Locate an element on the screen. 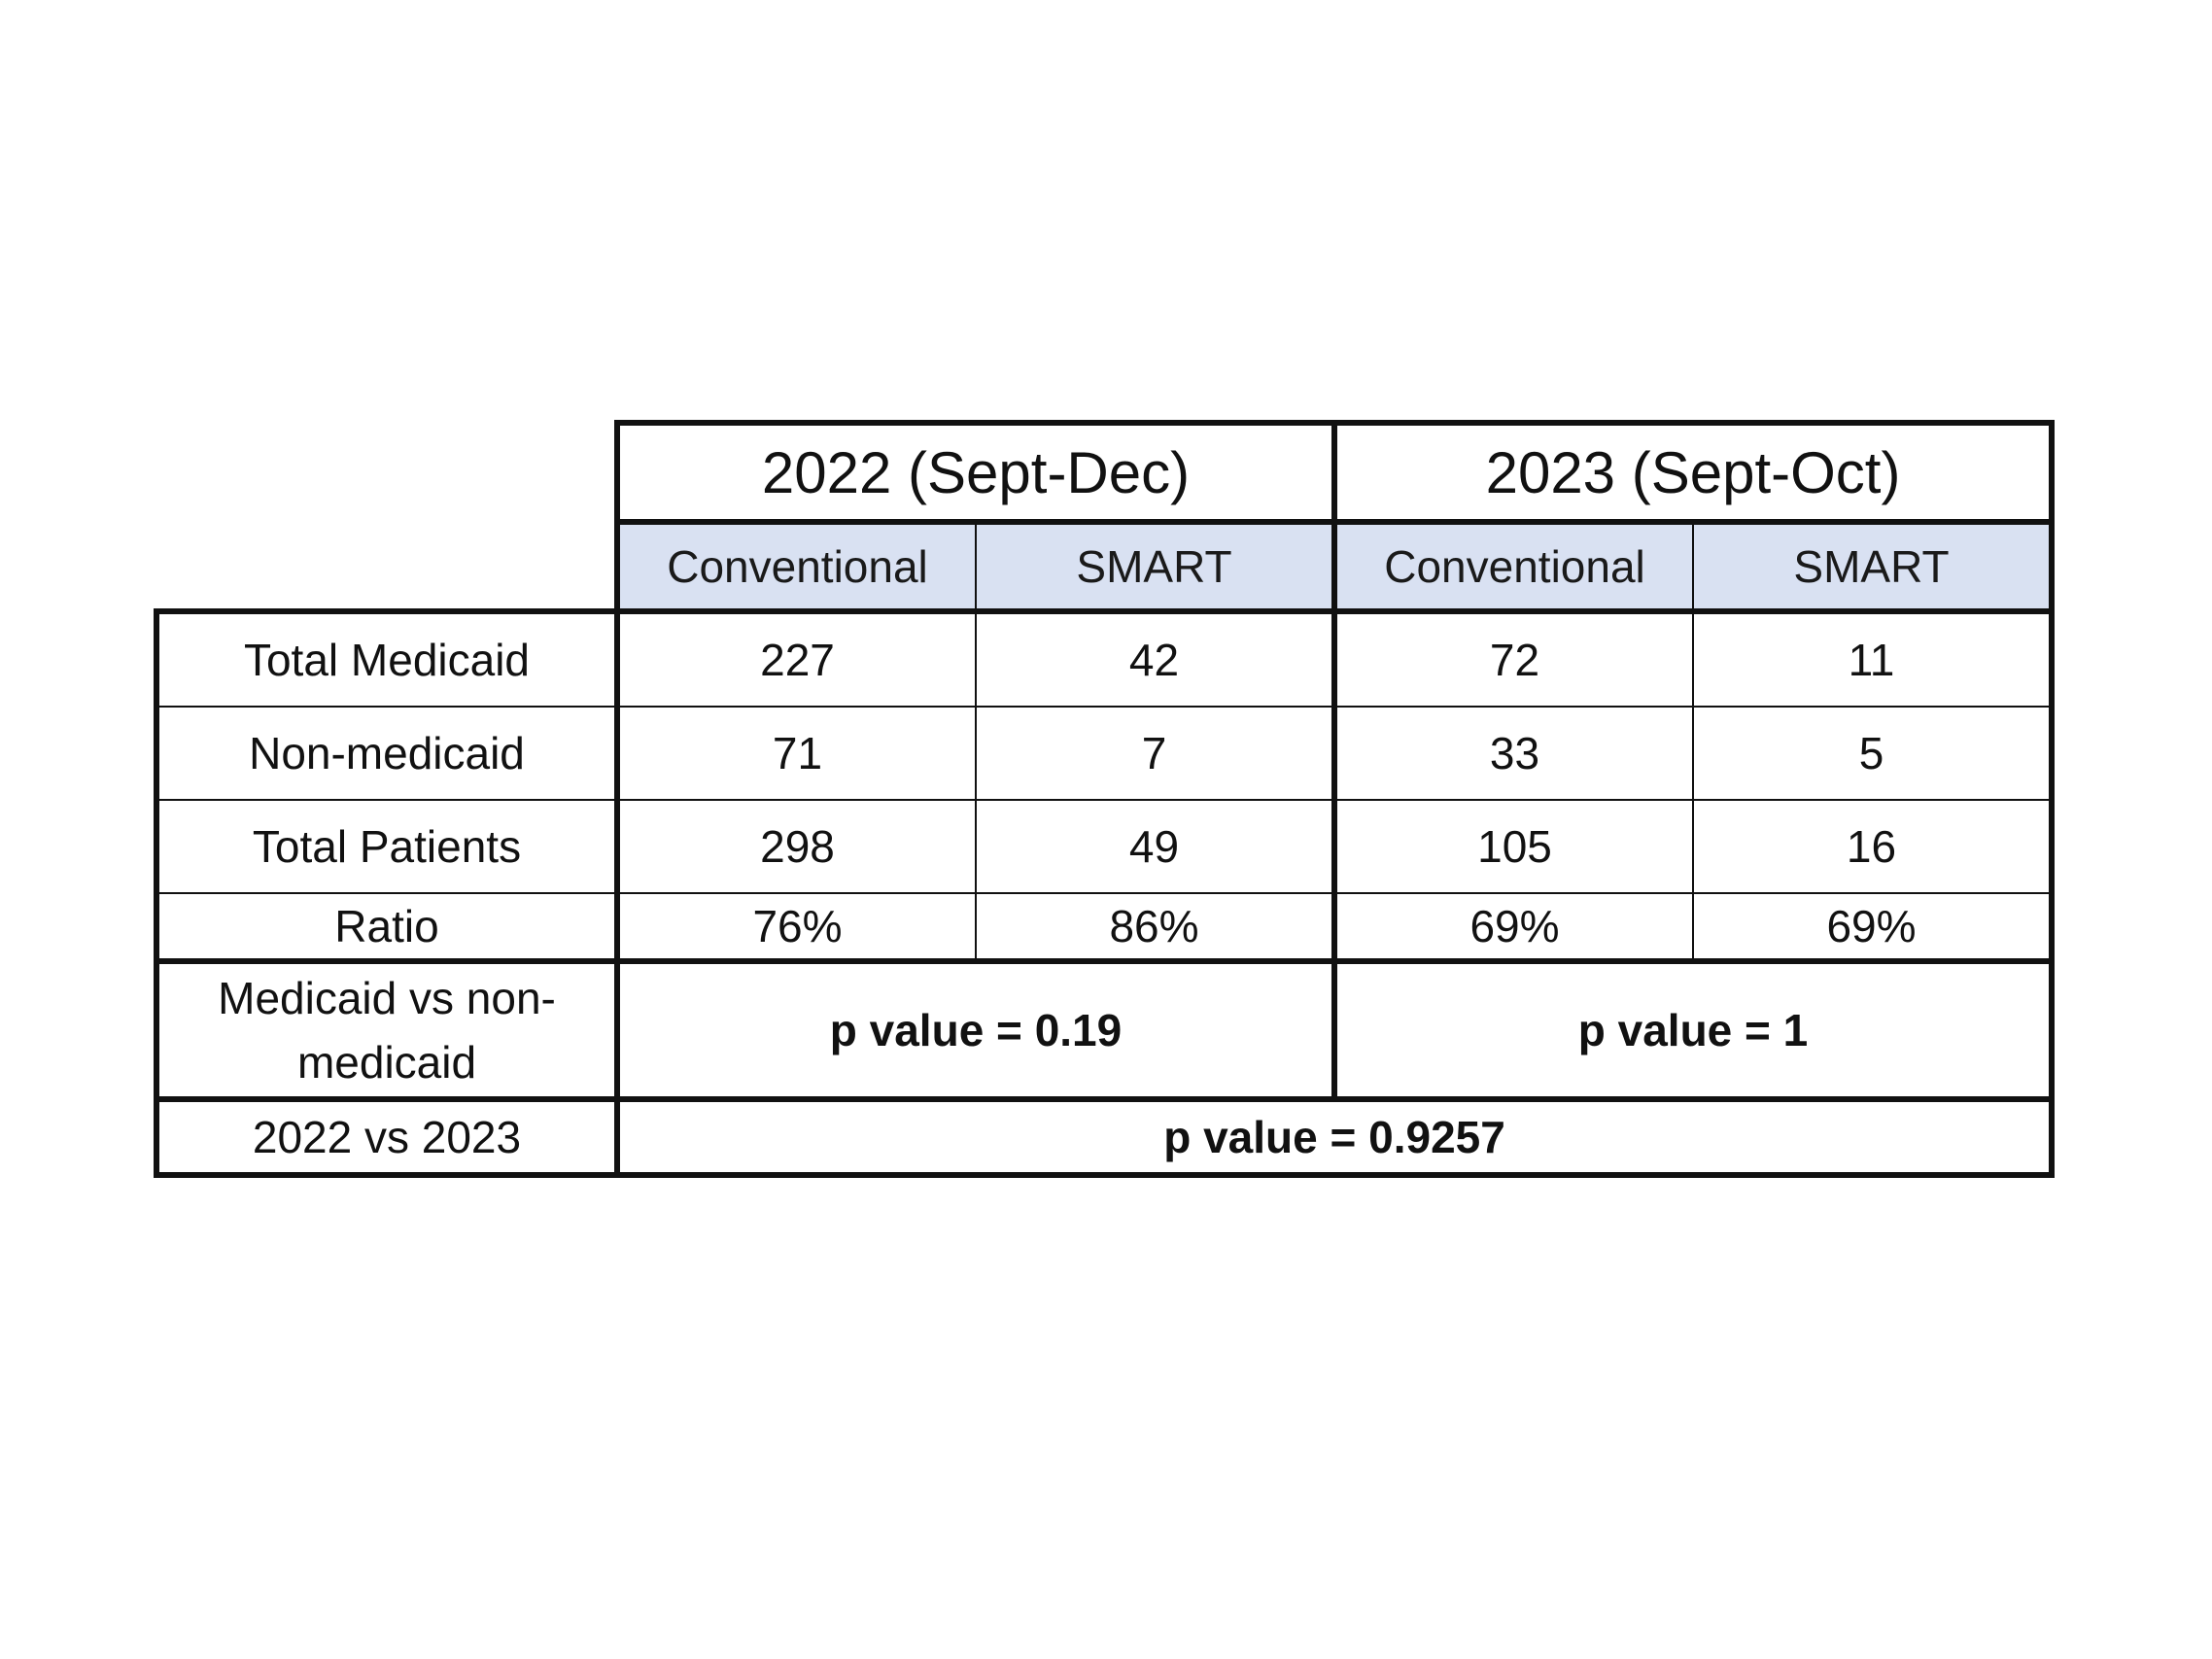  row-label-non-medicaid: Non-medicaid is located at coordinates (387, 753).